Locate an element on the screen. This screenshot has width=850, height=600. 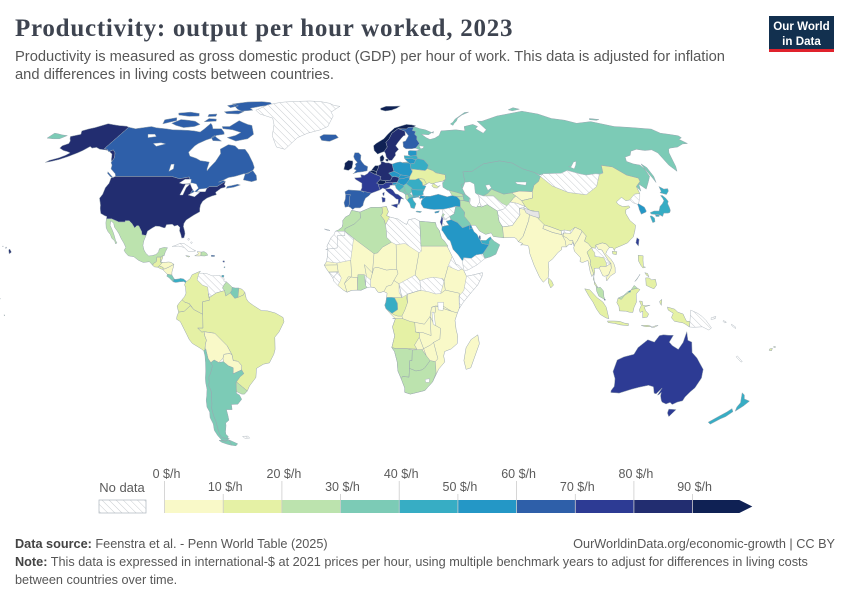
svg-text: 50 $/h is located at coordinates (460, 487).